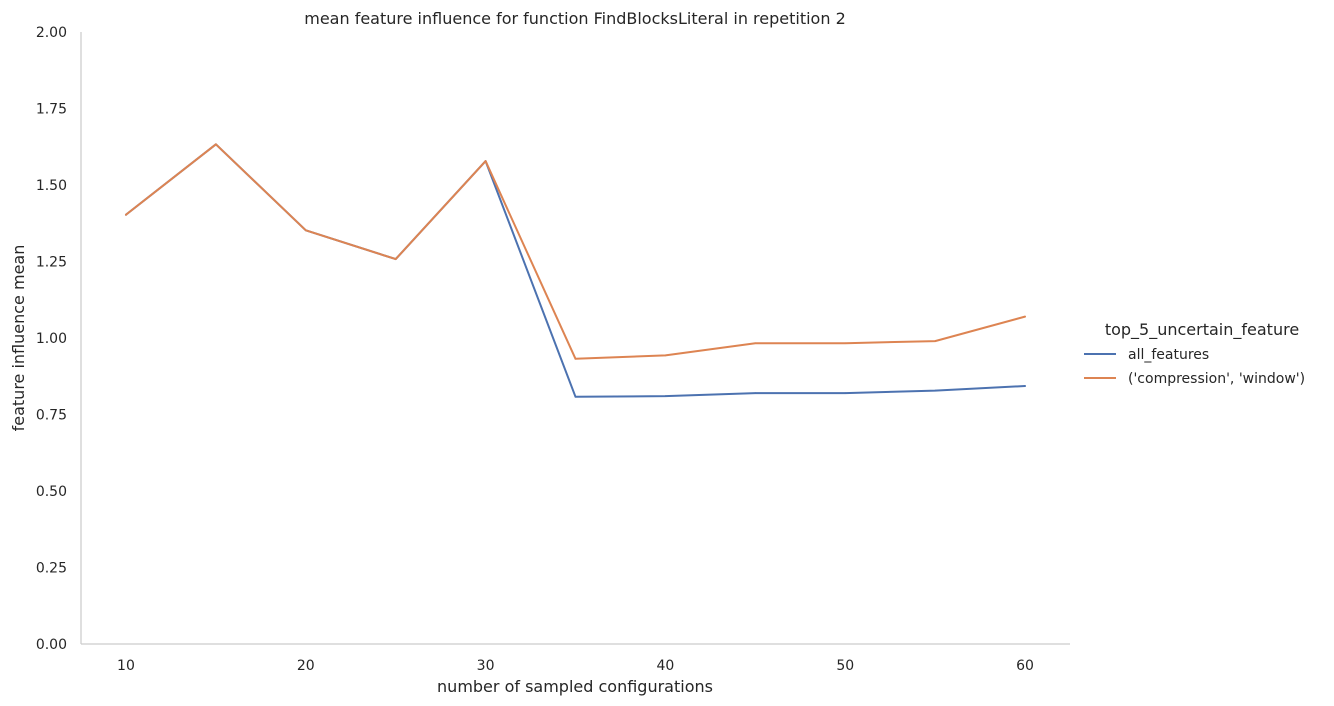 The height and width of the screenshot is (706, 1334). I want to click on x-tick-label: 30, so click(486, 666).